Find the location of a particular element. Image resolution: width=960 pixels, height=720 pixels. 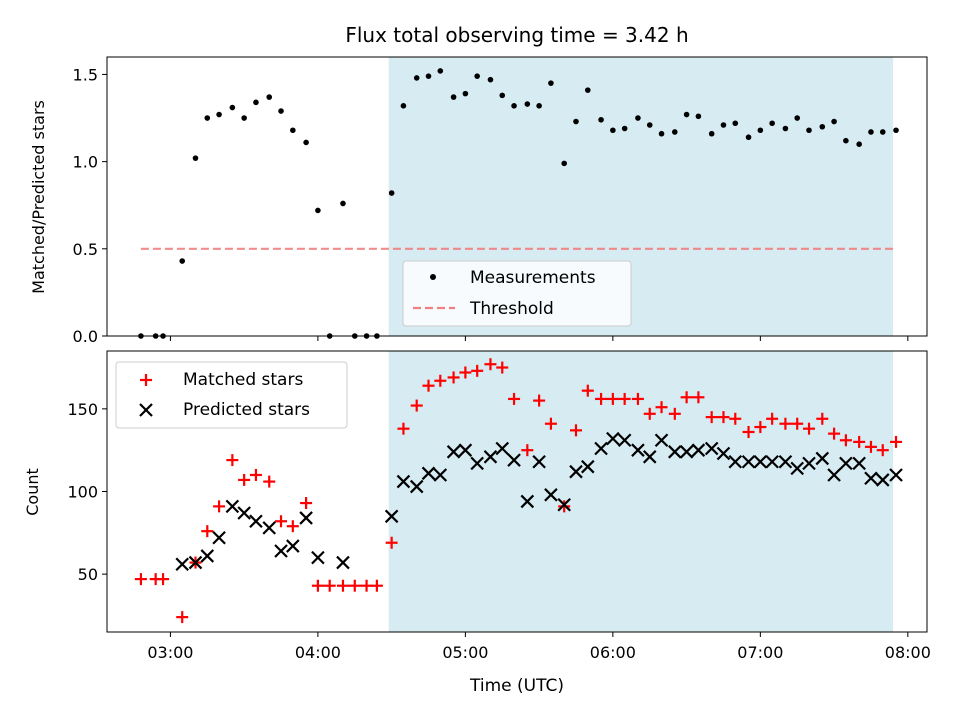

top-legend-box is located at coordinates (517, 293).